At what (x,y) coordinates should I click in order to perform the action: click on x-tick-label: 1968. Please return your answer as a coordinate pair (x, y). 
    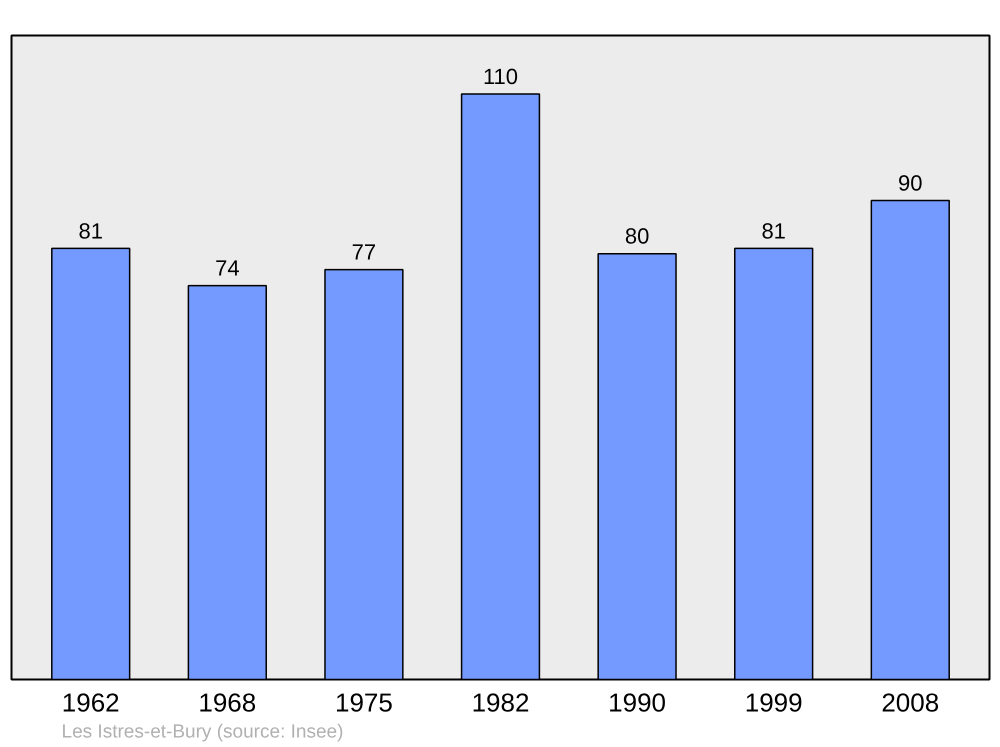
    Looking at the image, I should click on (227, 703).